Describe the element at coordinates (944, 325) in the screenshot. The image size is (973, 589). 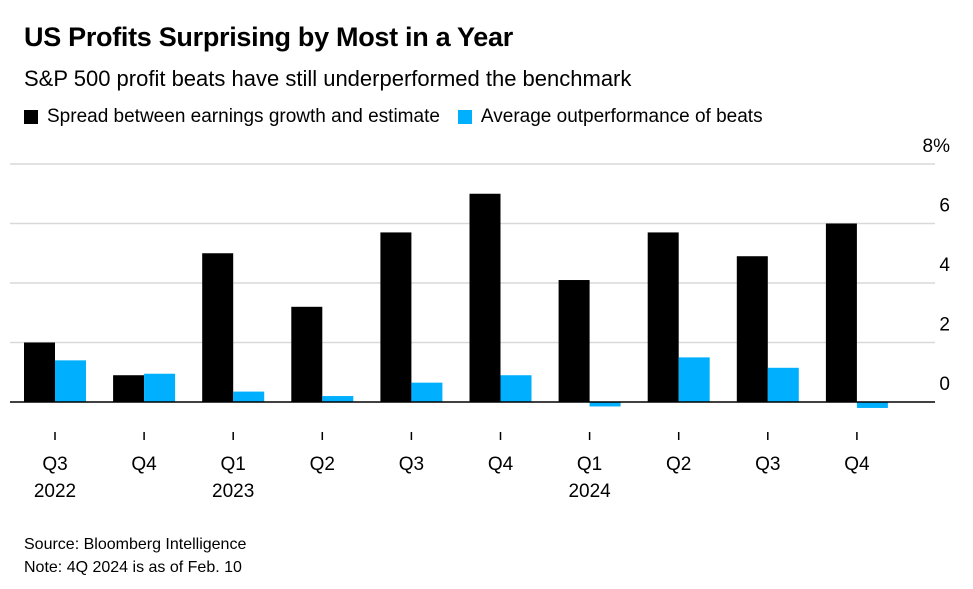
I see `y-tick-label: 2` at that location.